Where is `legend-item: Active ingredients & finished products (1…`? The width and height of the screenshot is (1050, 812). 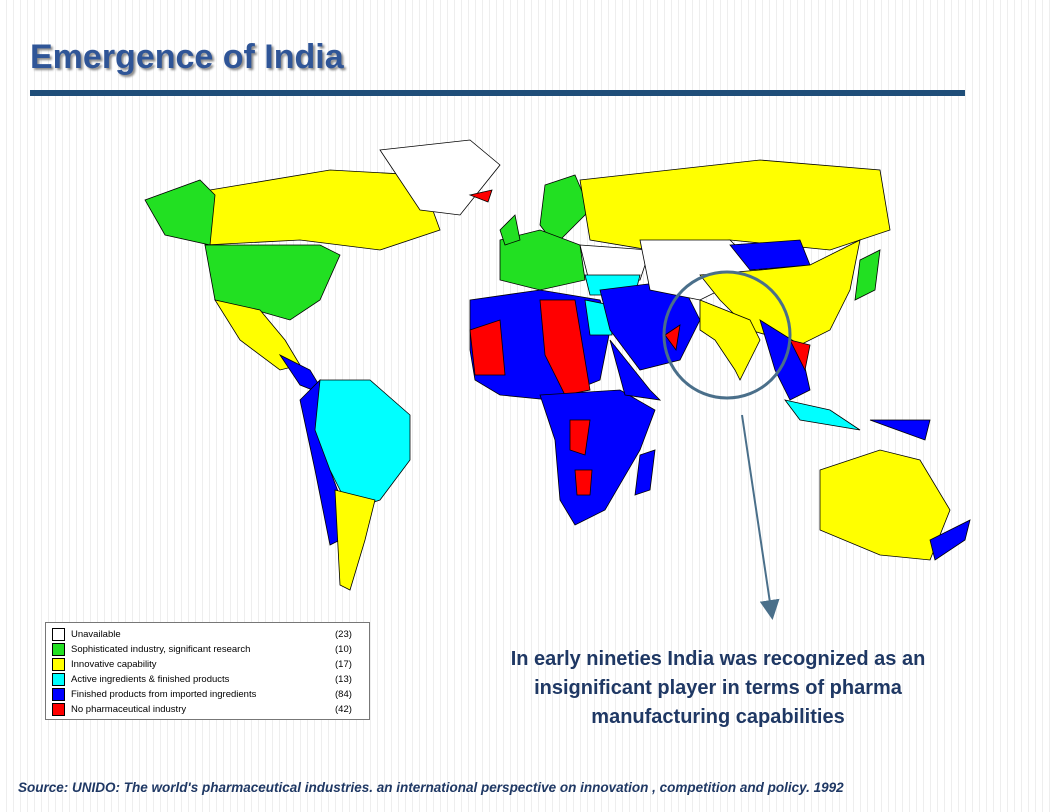
legend-item: Active ingredients & finished products (1… is located at coordinates (207, 679).